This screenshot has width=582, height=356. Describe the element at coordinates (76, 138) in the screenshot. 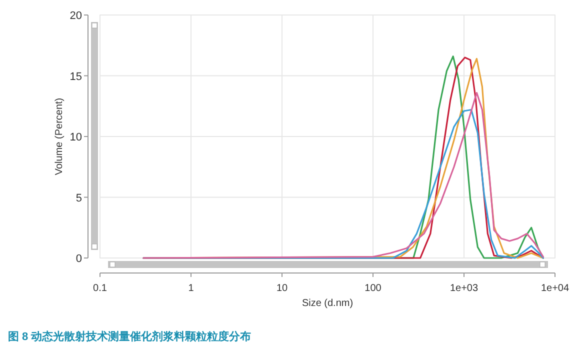

I see `y-tick-label: 10` at that location.